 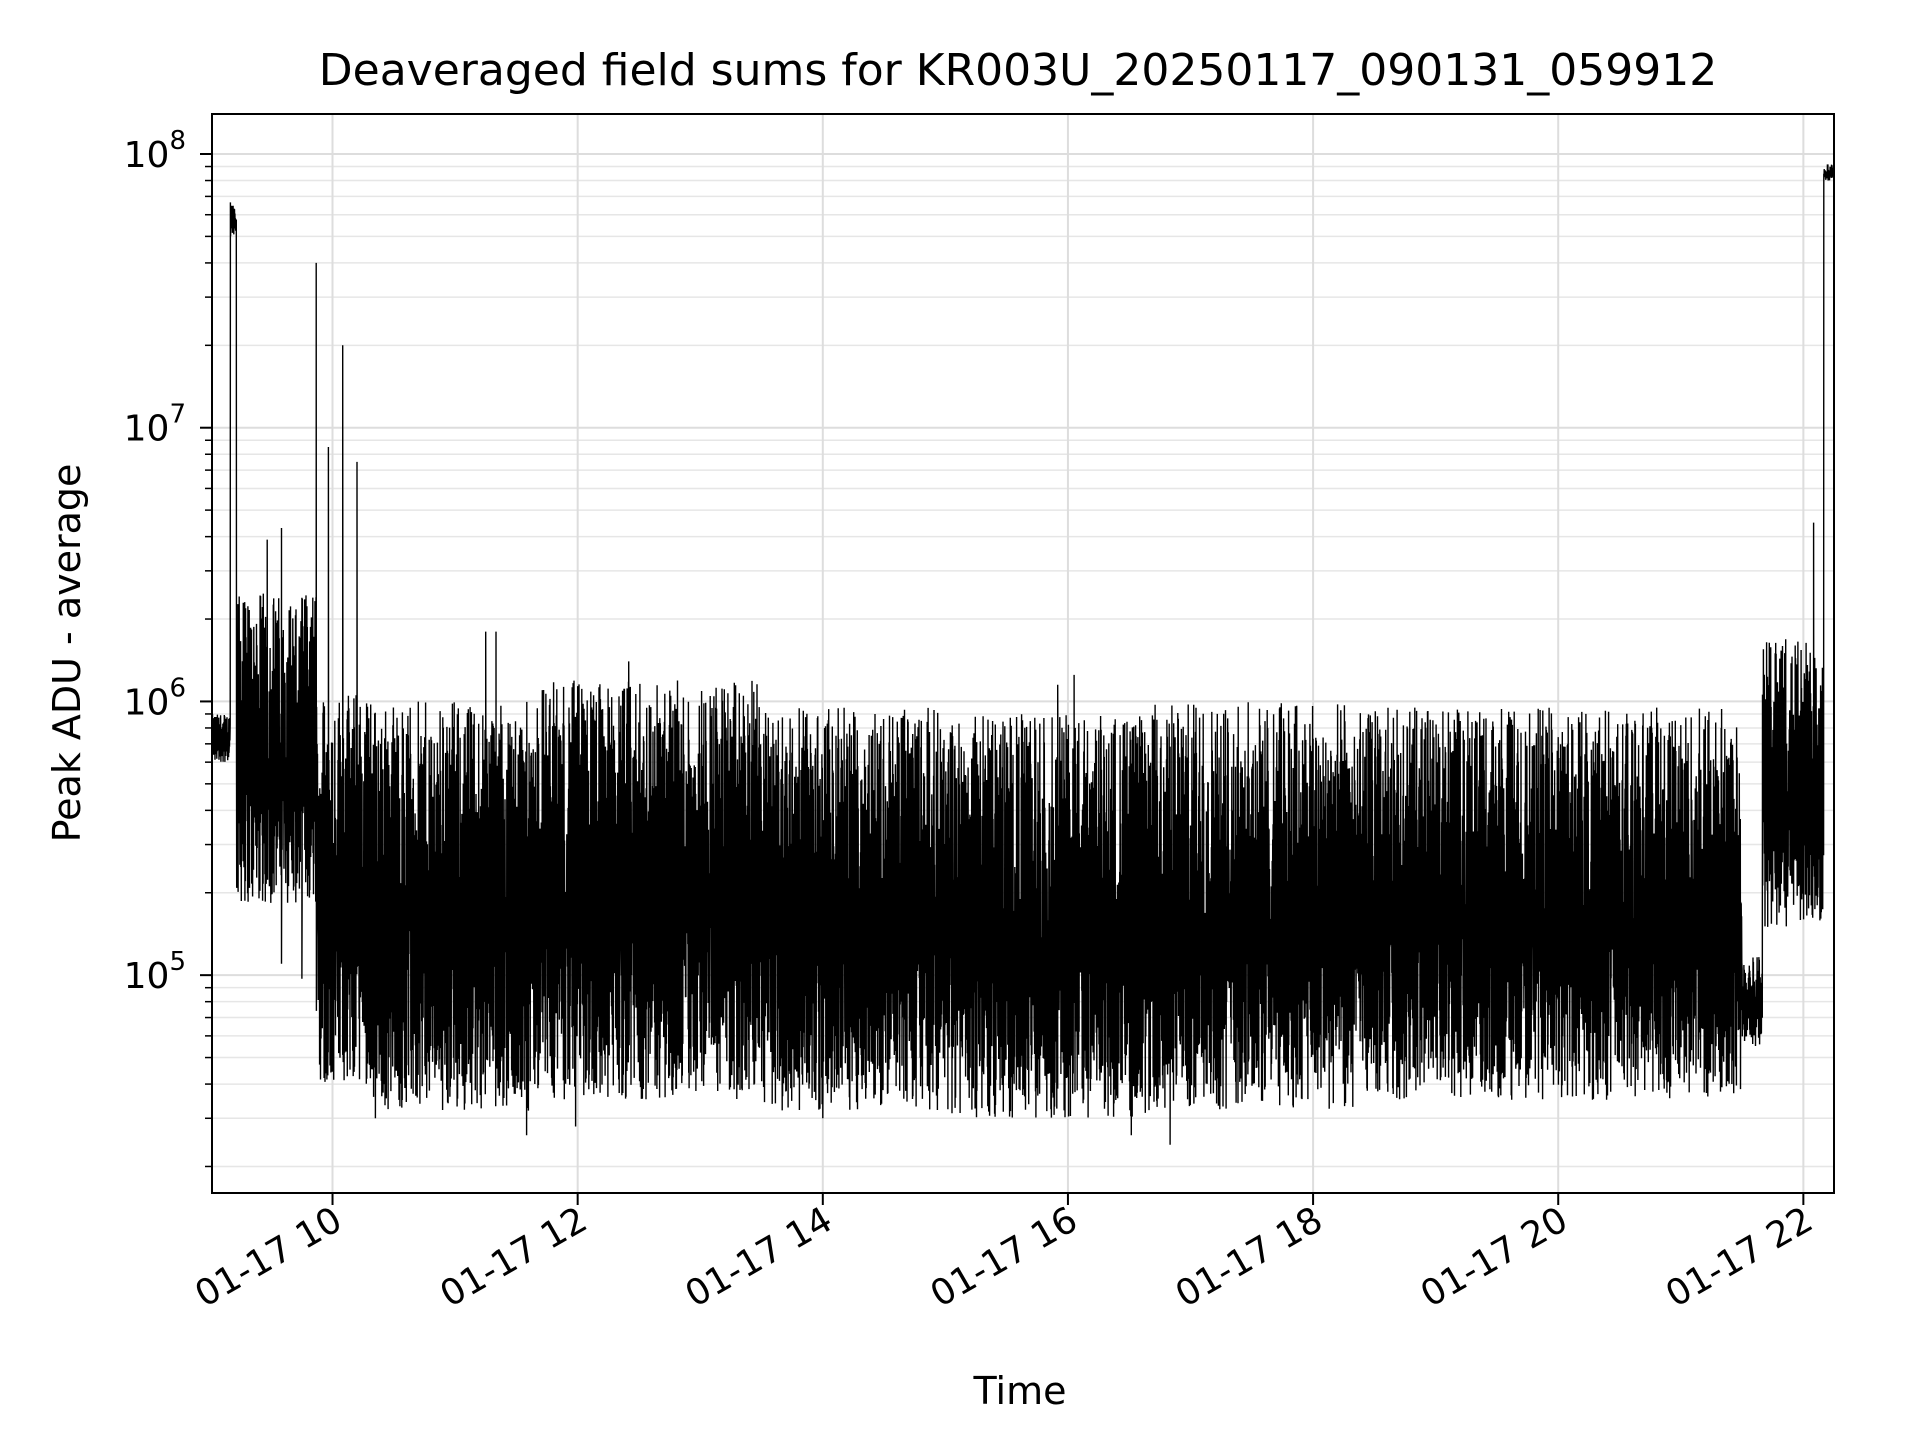 What do you see at coordinates (155, 151) in the screenshot?
I see `y-tick-label: 10⁸` at bounding box center [155, 151].